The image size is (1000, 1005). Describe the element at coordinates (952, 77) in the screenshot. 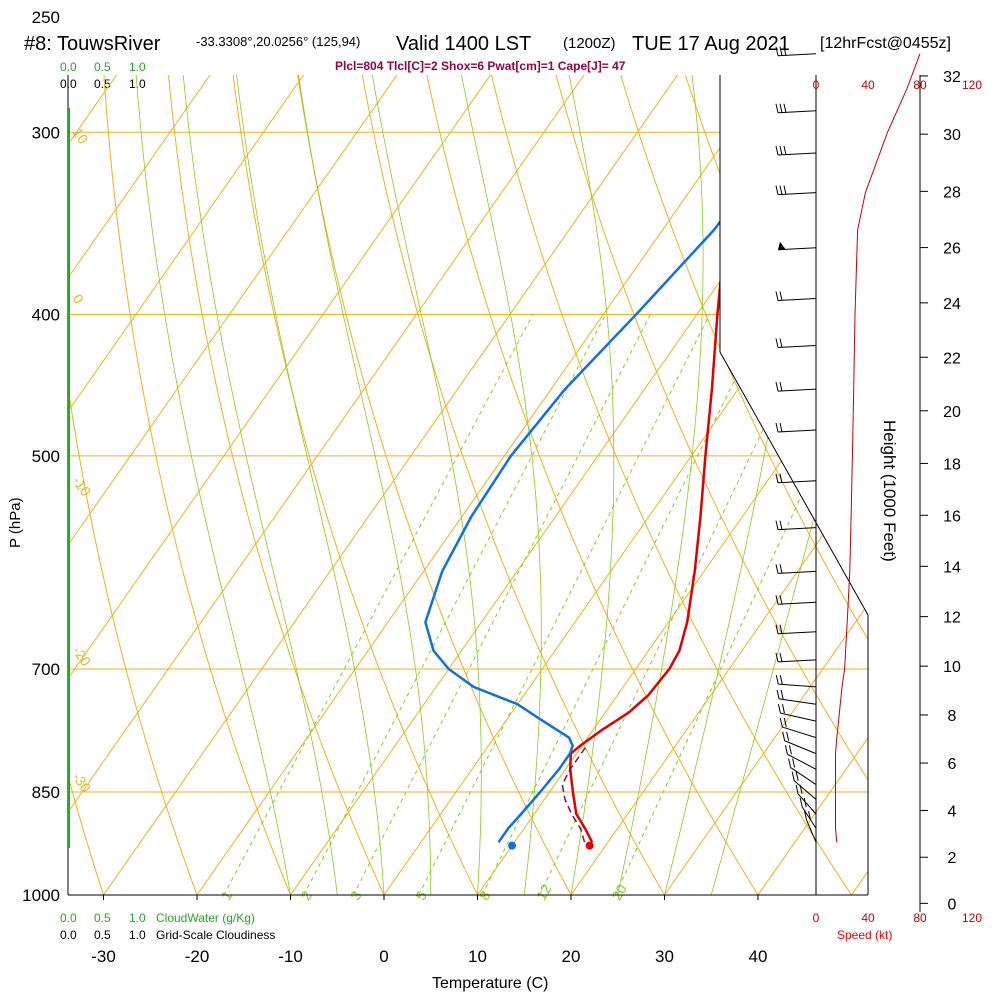

I see `height-tick-label: 32` at that location.